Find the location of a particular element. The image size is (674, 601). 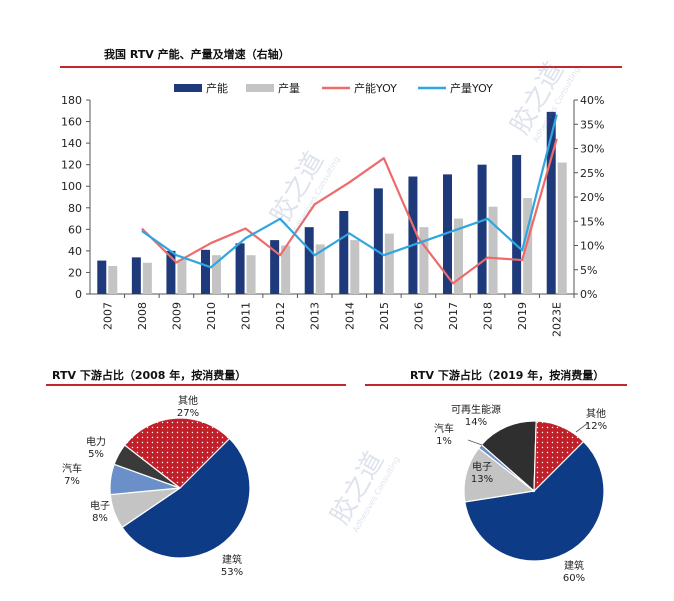

x-tick-label: 2016 is located at coordinates (418, 316).